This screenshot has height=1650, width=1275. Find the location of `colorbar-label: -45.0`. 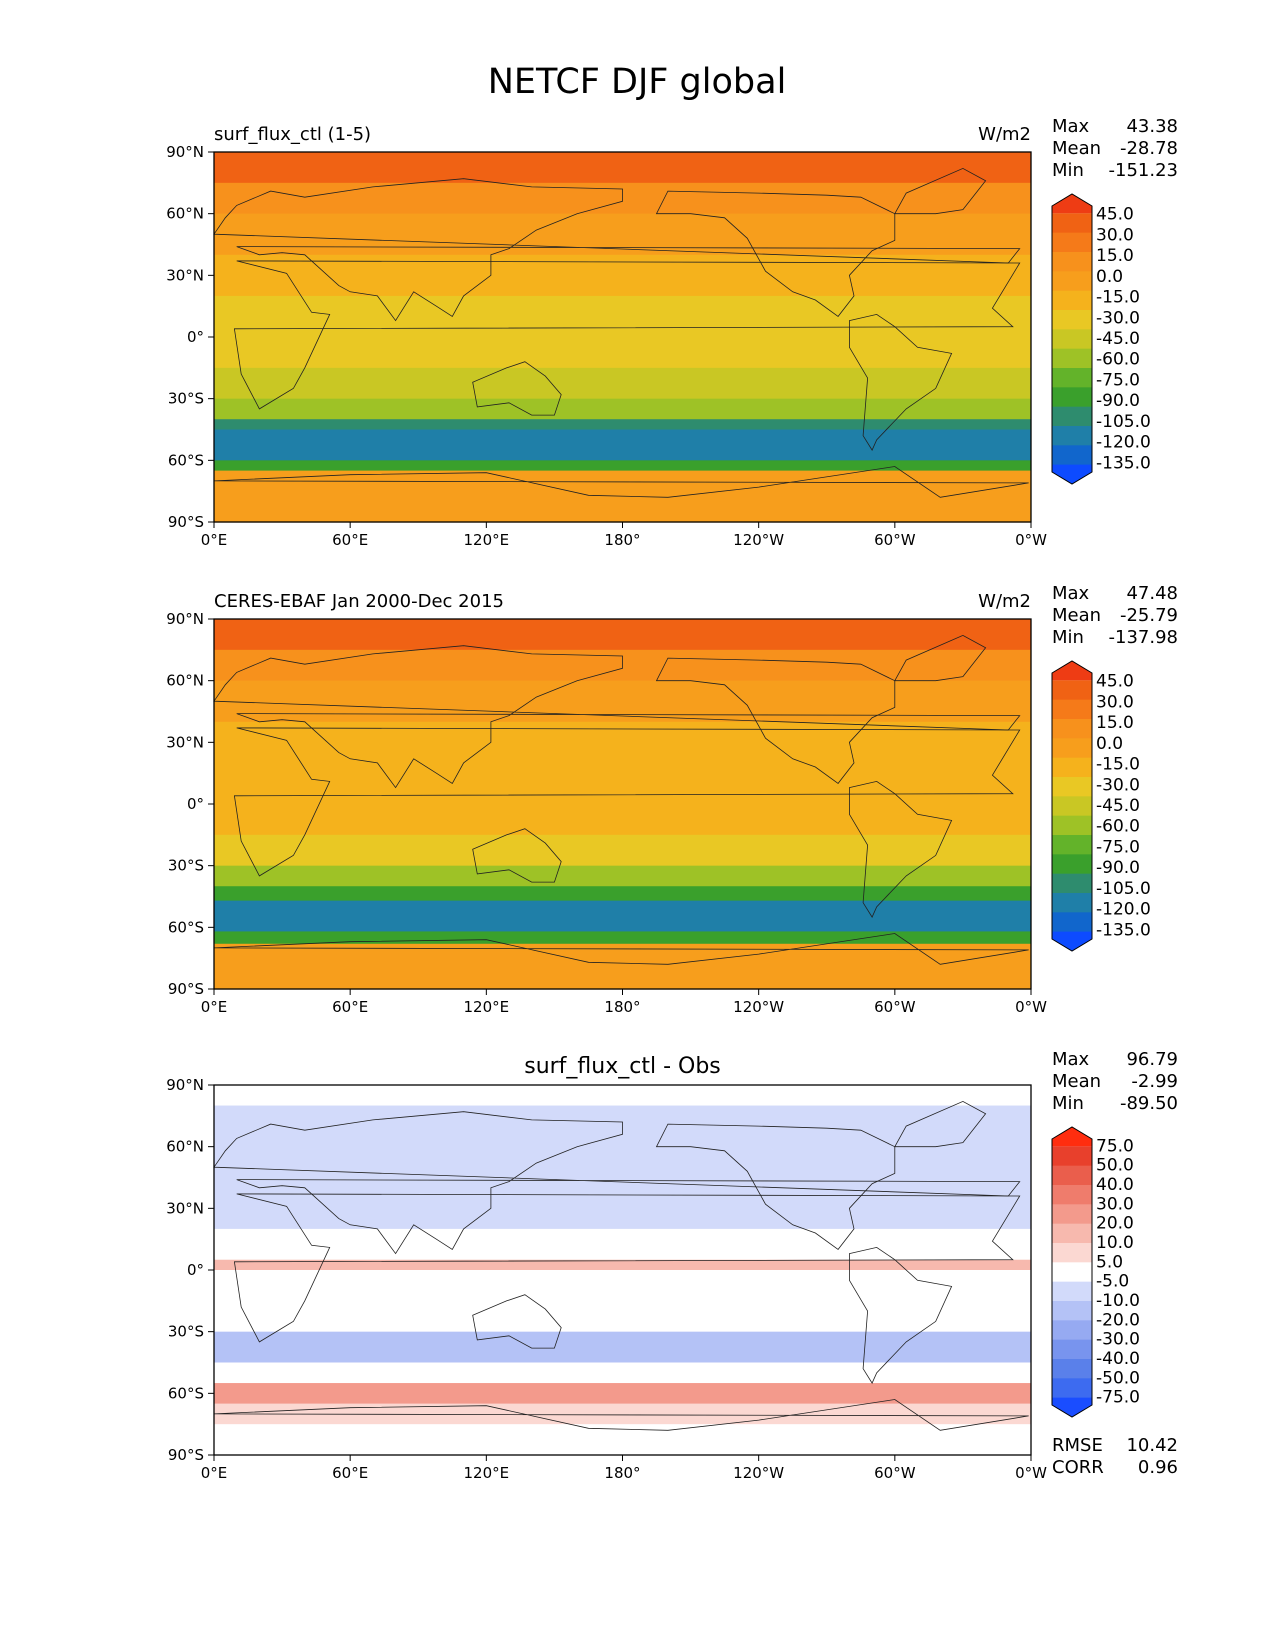

colorbar-label: -45.0 is located at coordinates (1118, 339).